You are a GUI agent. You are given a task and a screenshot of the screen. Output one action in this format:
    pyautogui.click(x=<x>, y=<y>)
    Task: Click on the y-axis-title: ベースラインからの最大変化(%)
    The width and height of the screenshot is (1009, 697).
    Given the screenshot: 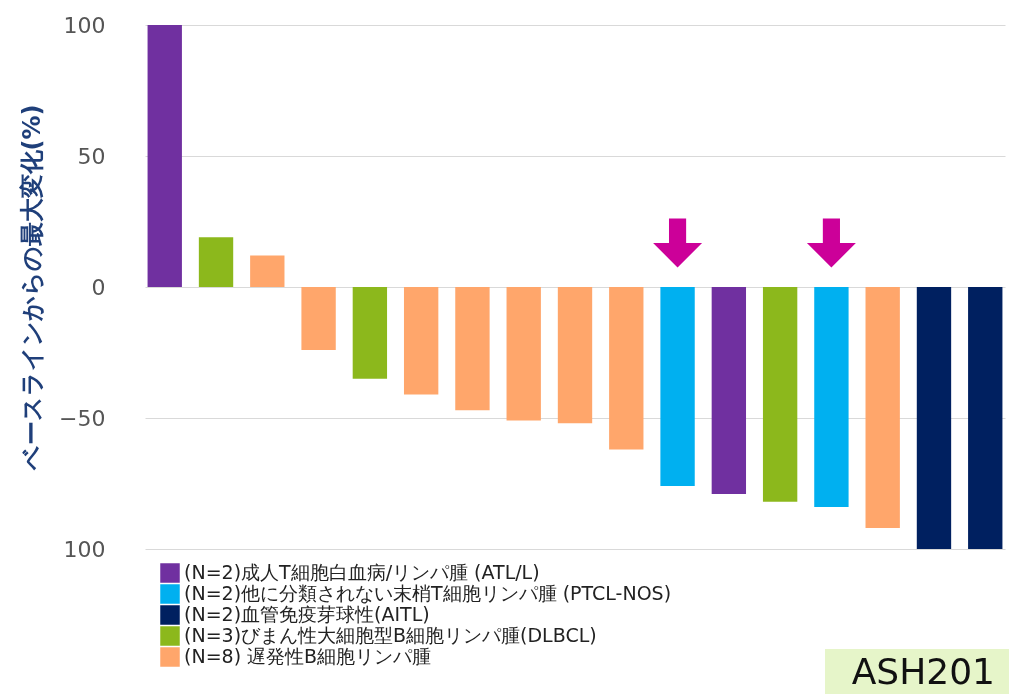 What is the action you would take?
    pyautogui.click(x=32, y=288)
    